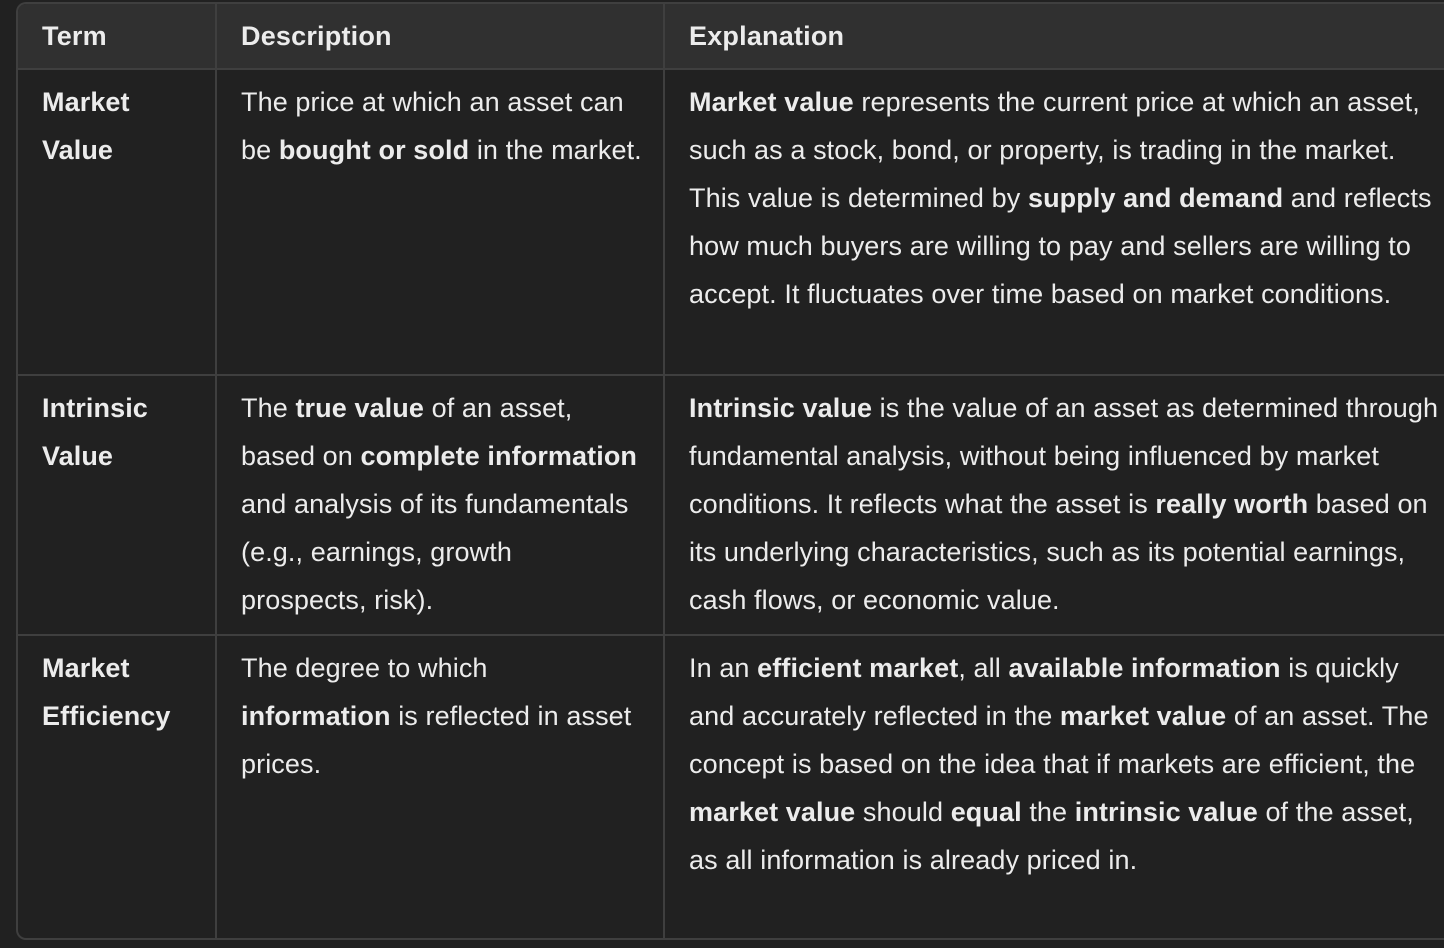 This screenshot has width=1444, height=948. I want to click on bold-text: available information, so click(1144, 668).